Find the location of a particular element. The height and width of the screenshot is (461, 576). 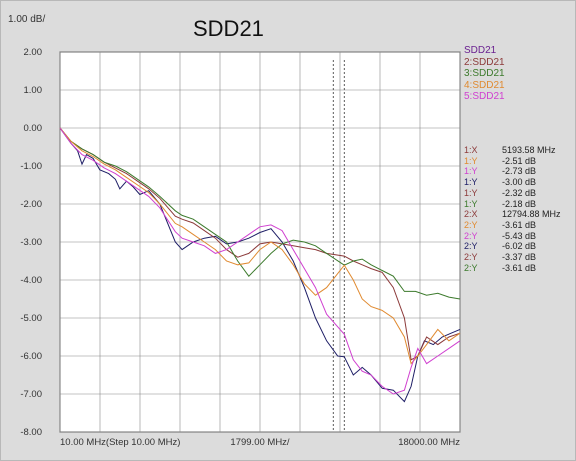

marker-key: 2:X is located at coordinates (471, 214).